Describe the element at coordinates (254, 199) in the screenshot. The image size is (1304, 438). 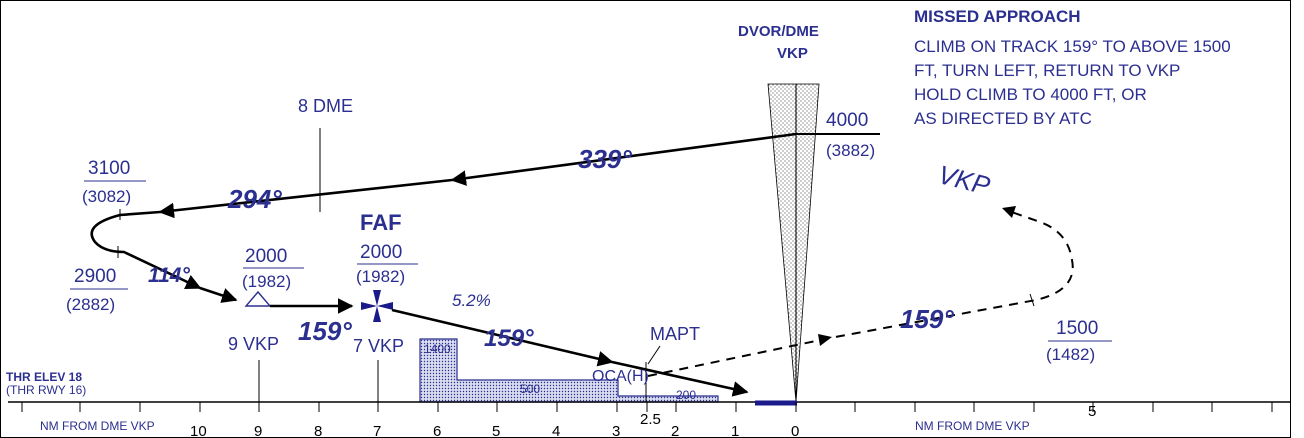
I see `track-294: 294°` at that location.